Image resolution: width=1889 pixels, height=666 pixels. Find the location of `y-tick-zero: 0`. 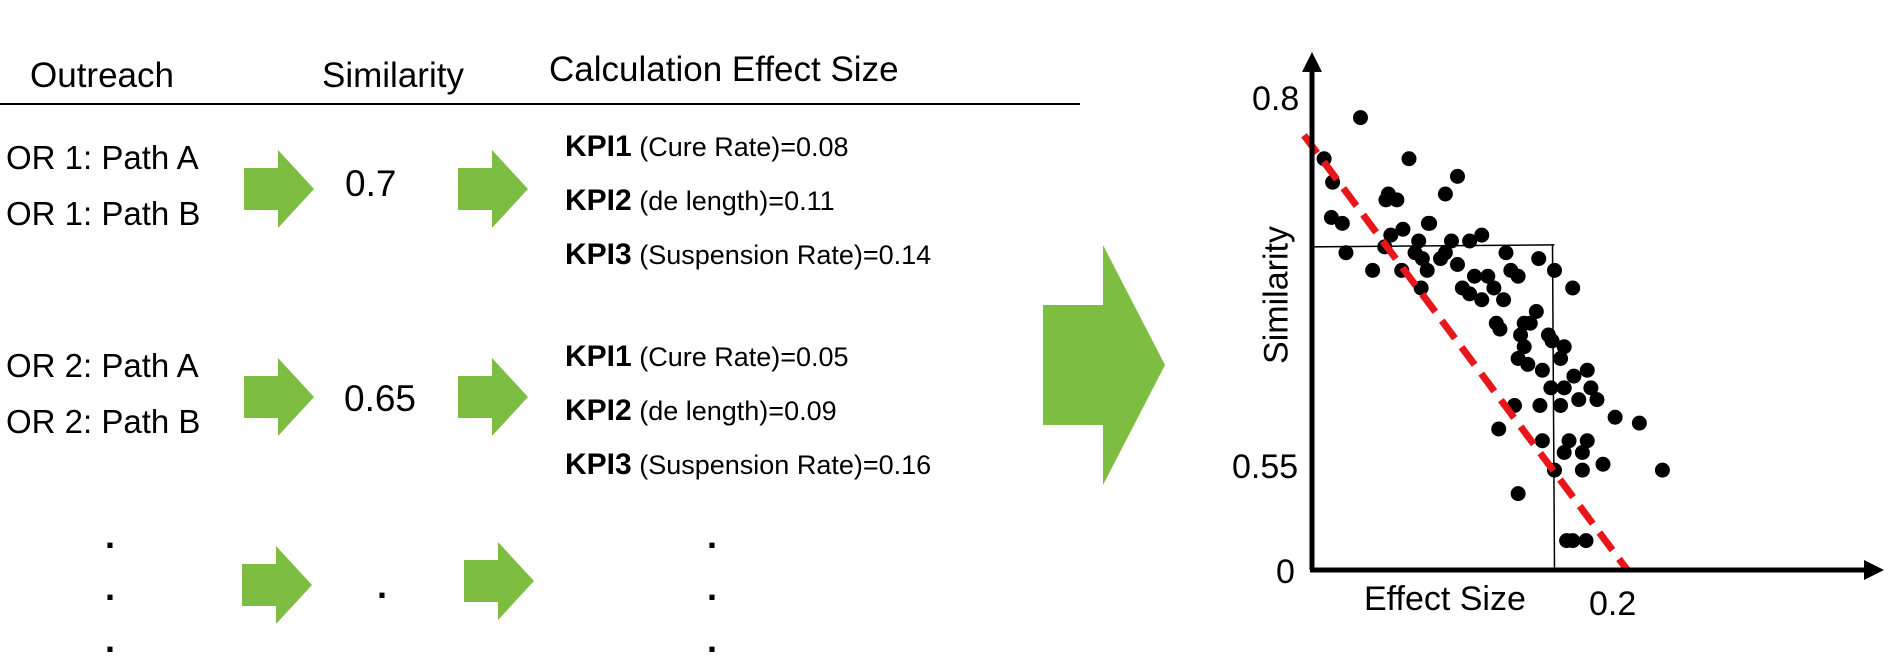

y-tick-zero: 0 is located at coordinates (1285, 572).